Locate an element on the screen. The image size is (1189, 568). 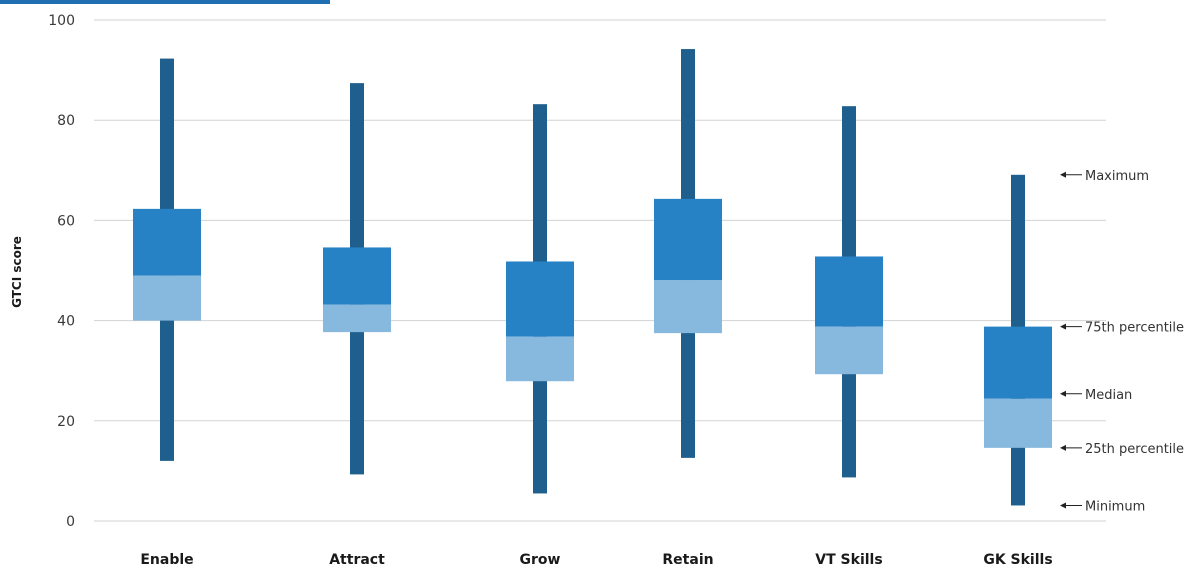
legend-annotation: Maximum is located at coordinates (1104, 176).